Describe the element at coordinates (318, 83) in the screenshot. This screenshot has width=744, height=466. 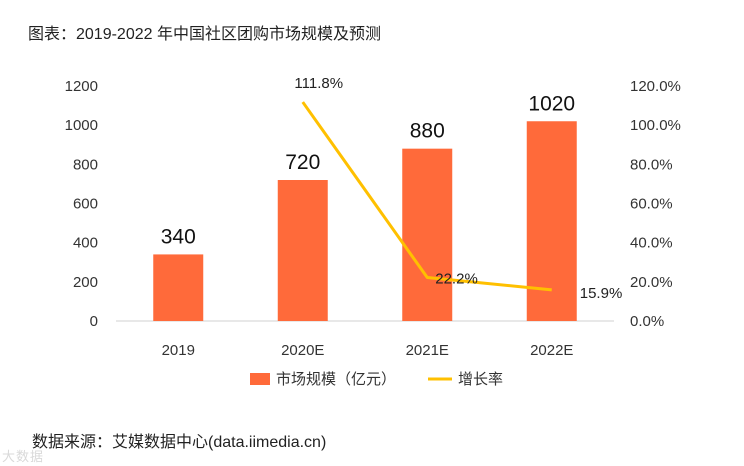
I see `growth-value-label: 111.8%` at that location.